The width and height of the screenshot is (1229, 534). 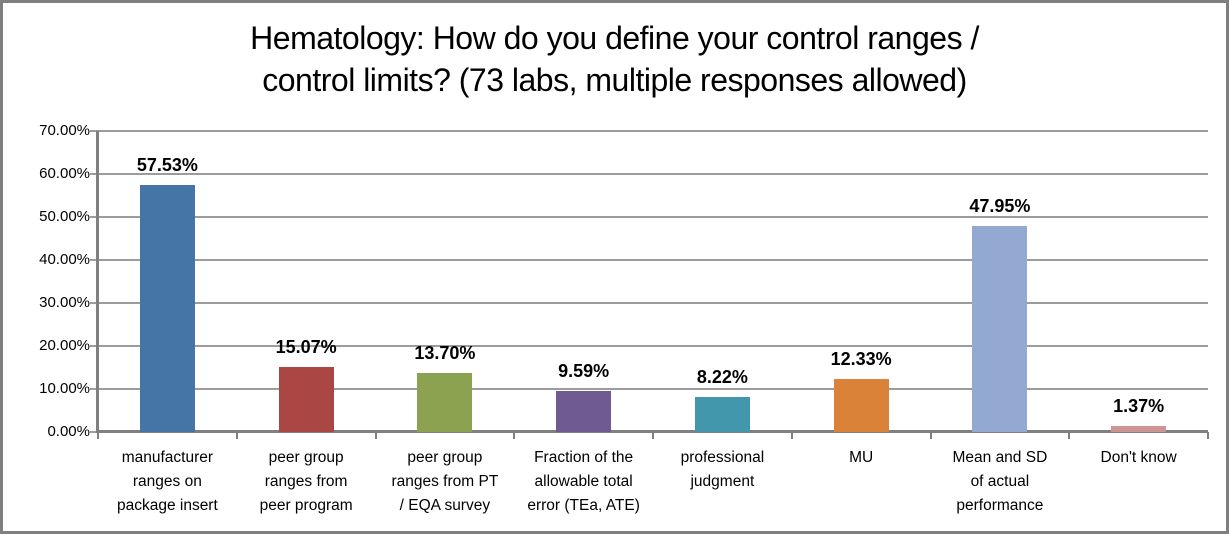 I want to click on y-axis-label: 10.00%, so click(x=64, y=388).